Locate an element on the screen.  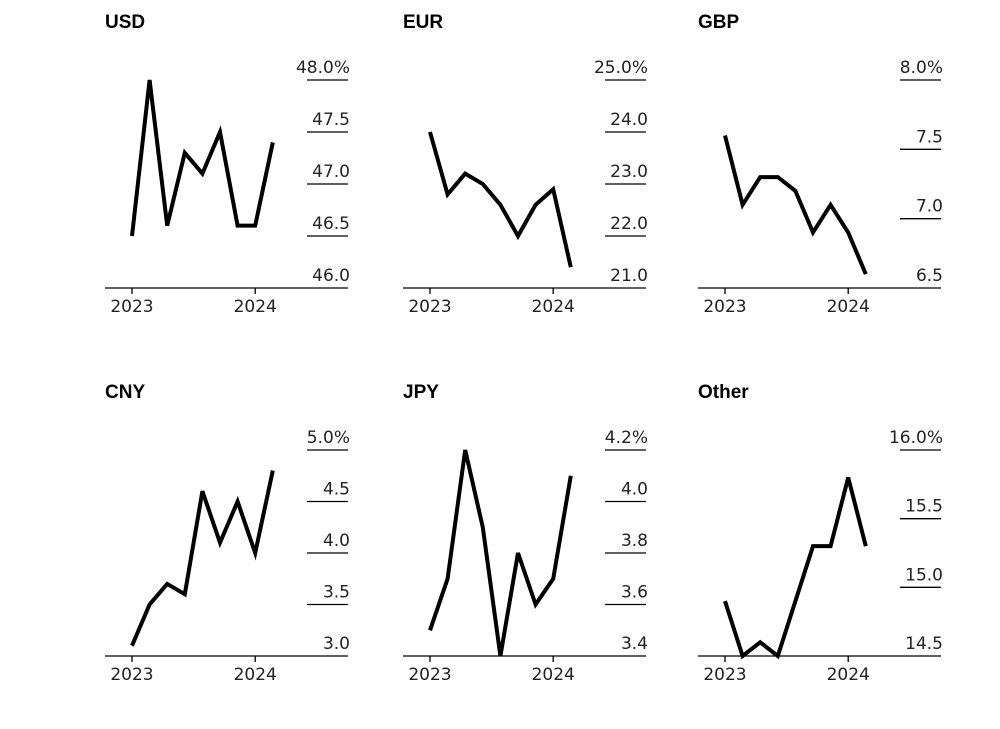
y-tick-label: 3.5 is located at coordinates (336, 593).